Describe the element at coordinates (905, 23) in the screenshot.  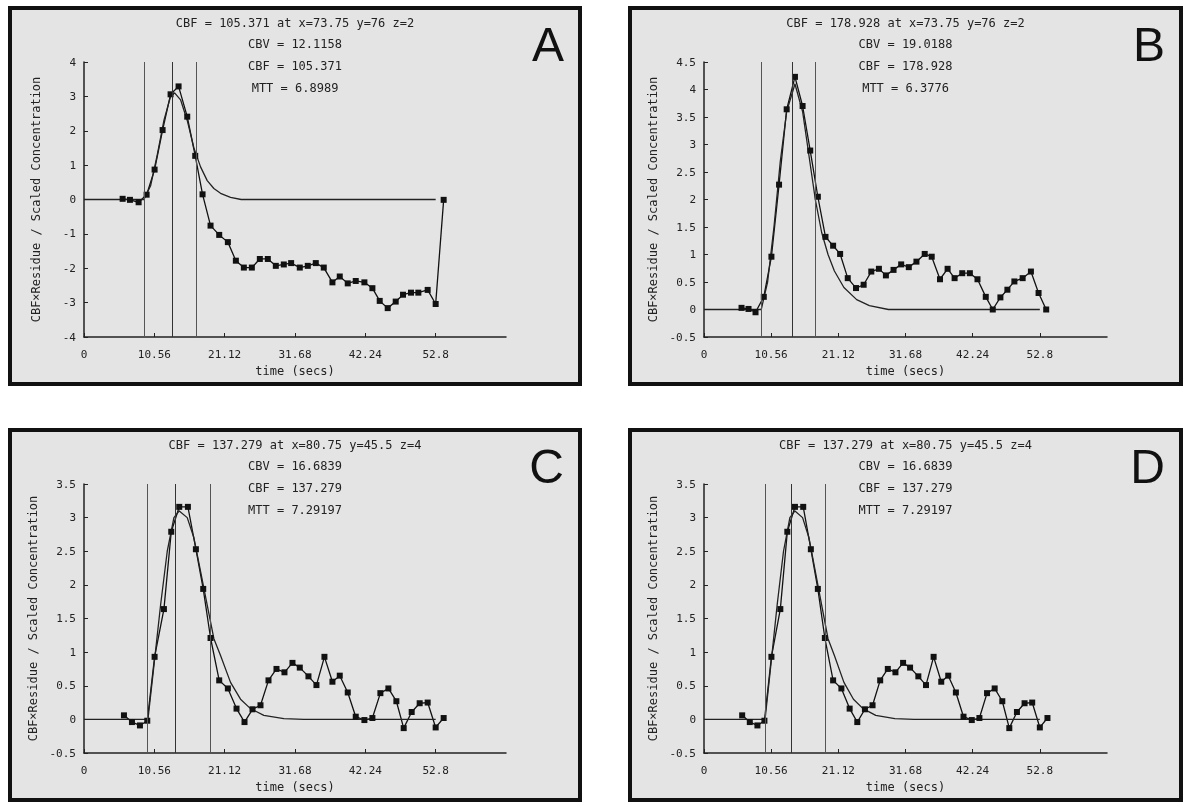
I see `chart-title: CBF = 178.928 at x=73.75 y=76 z=2` at that location.